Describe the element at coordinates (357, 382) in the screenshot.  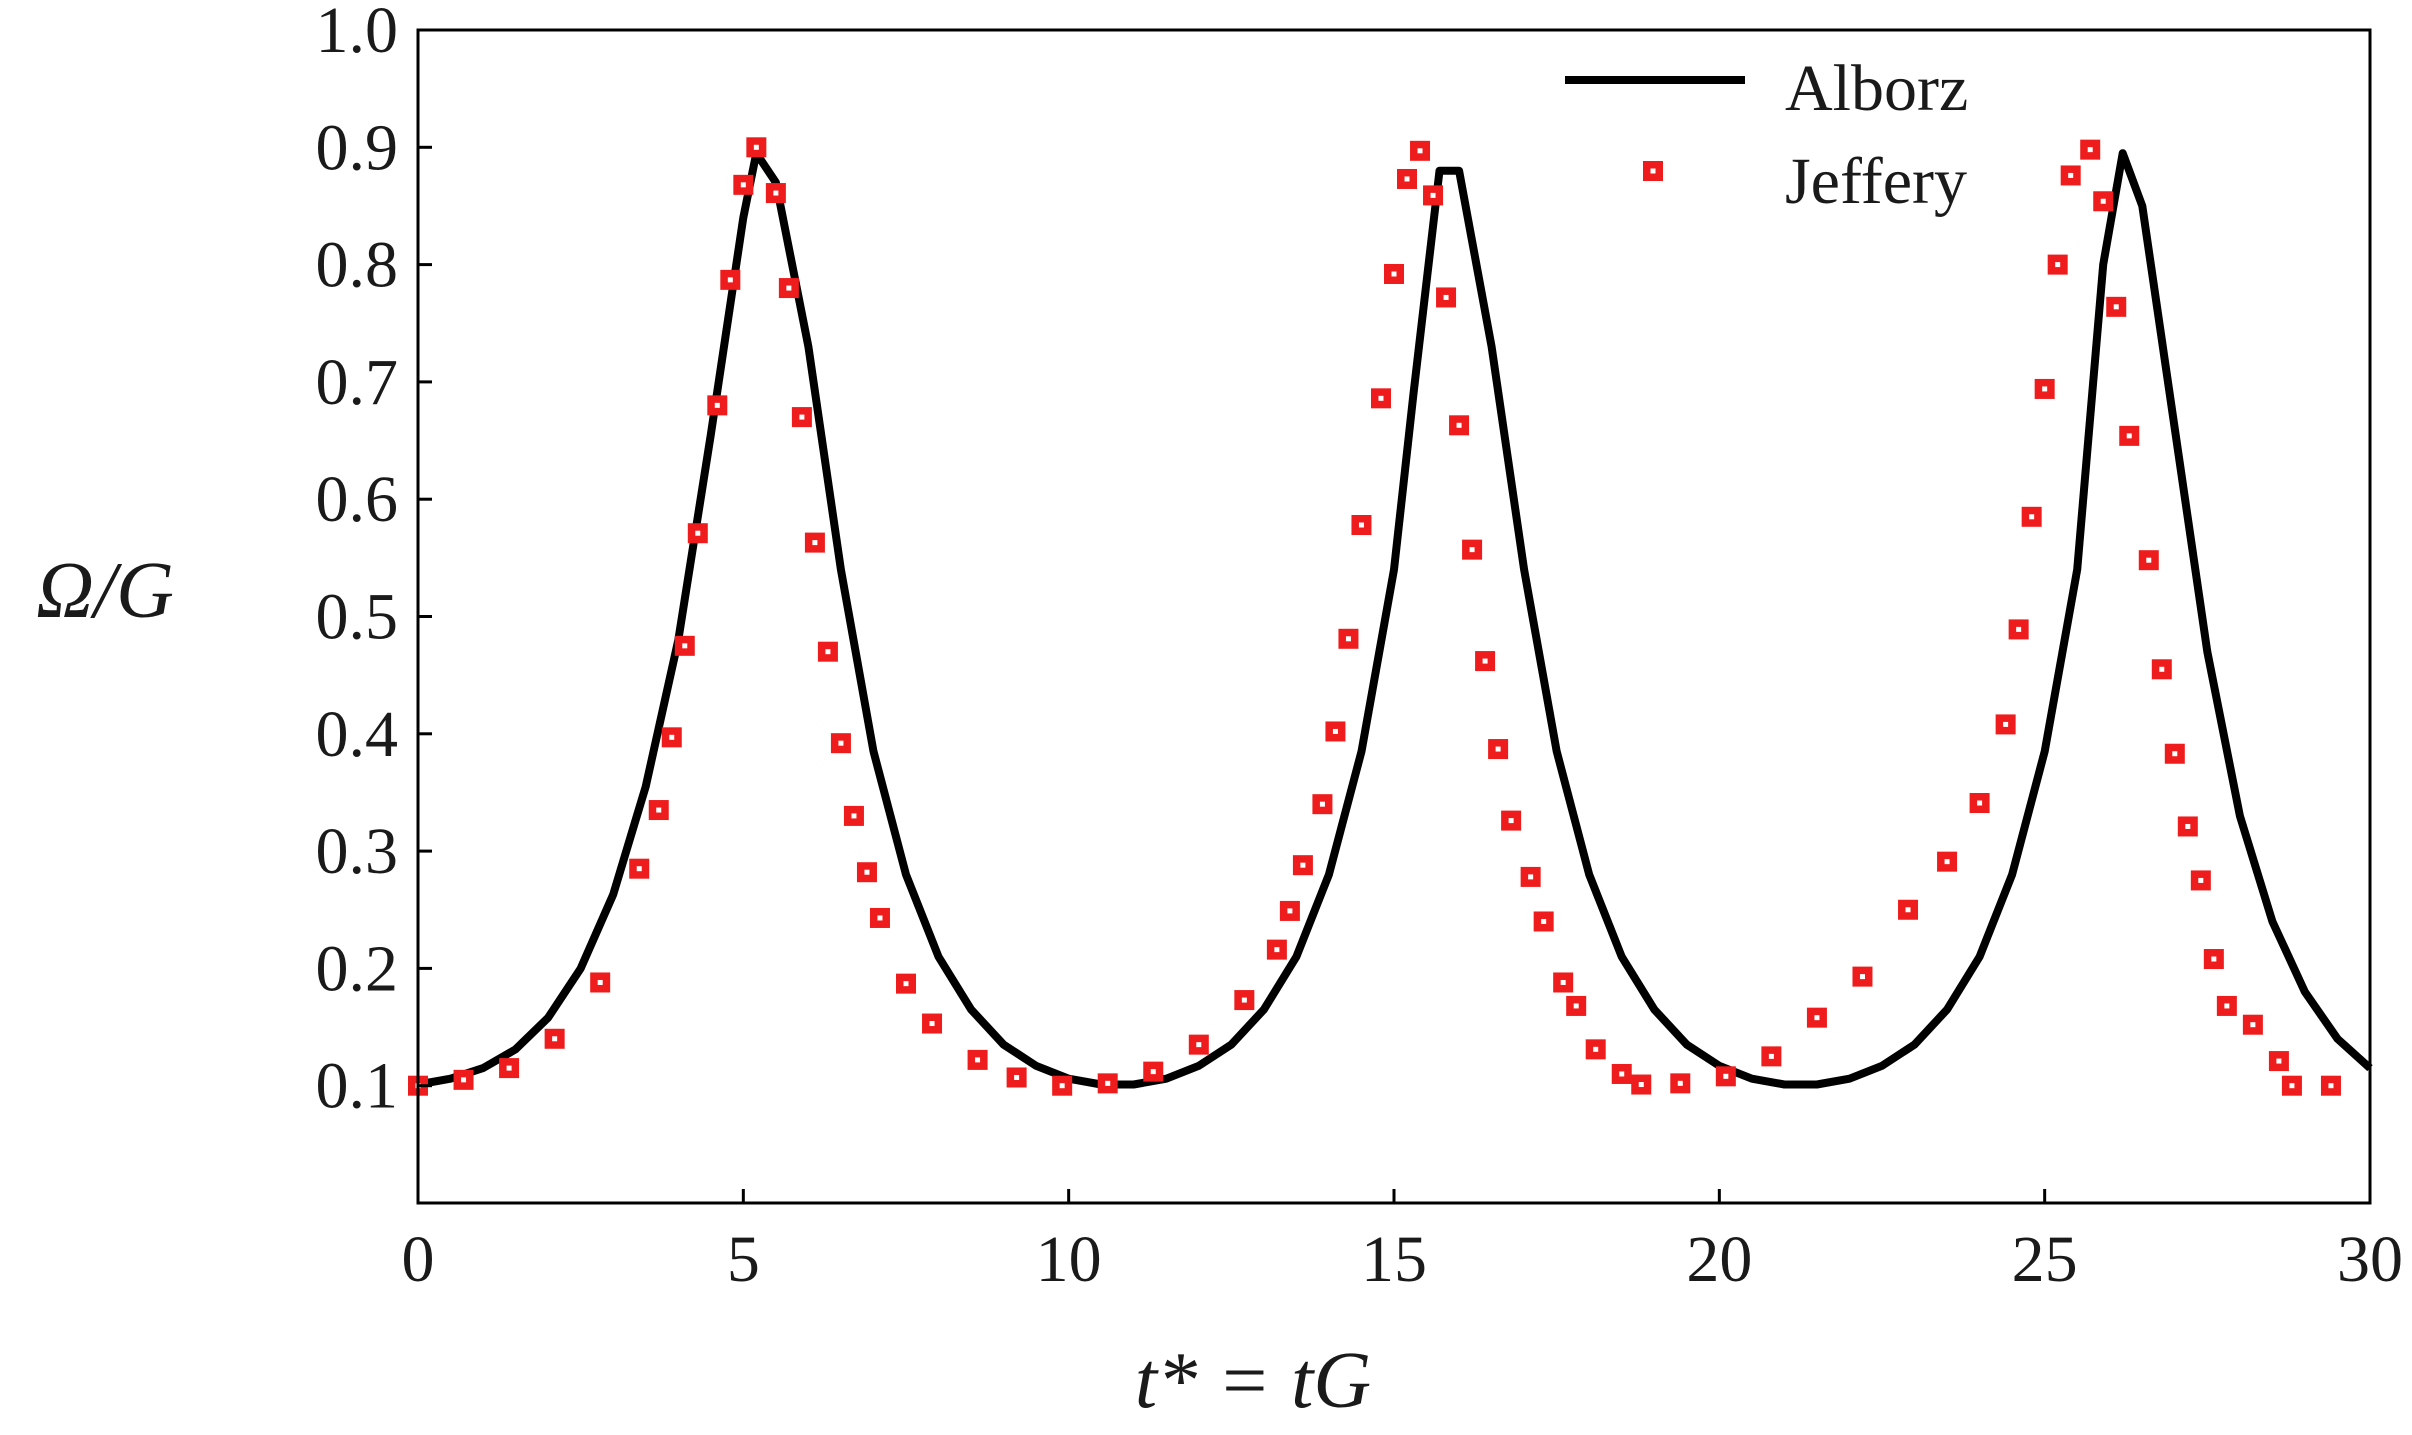
I see `y-tick-label: 0.7` at that location.